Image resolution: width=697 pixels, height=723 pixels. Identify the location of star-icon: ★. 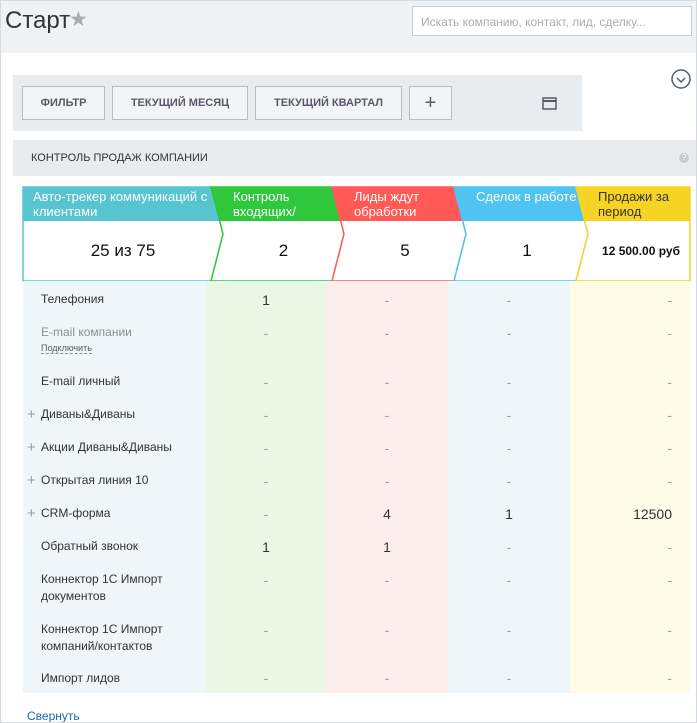
(78, 19).